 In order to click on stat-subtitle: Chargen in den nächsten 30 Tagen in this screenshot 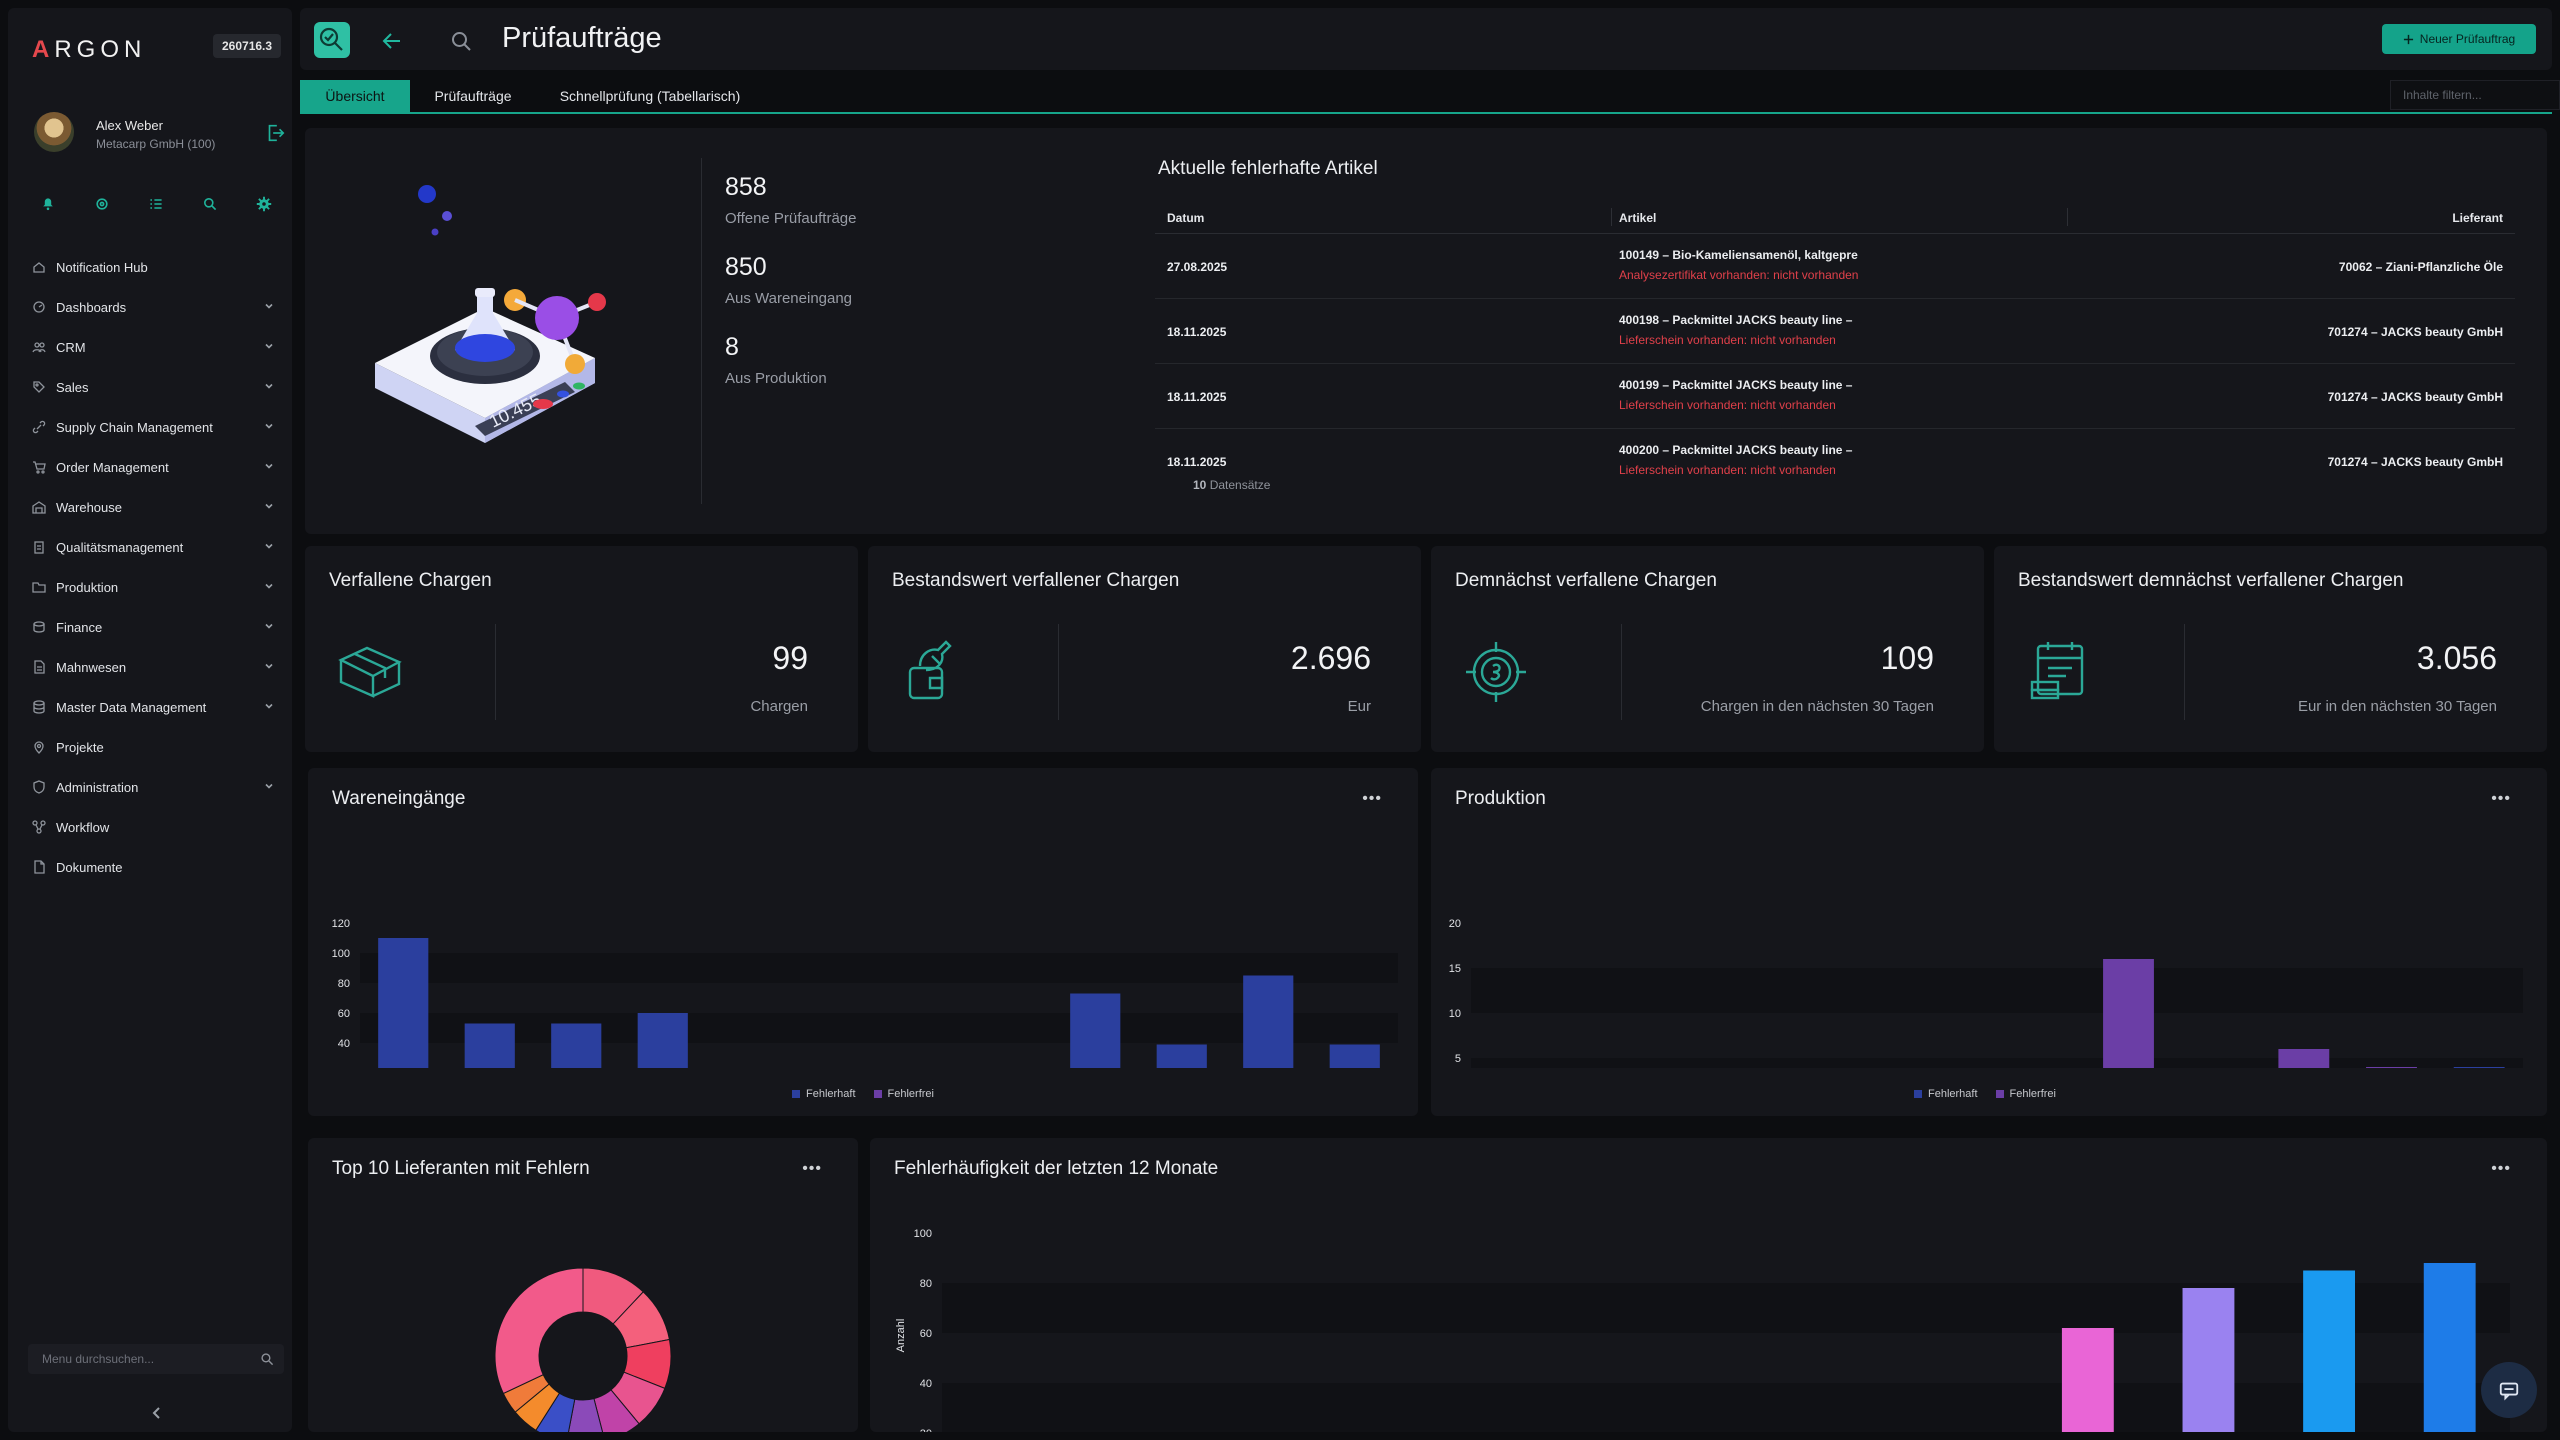, I will do `click(1817, 706)`.